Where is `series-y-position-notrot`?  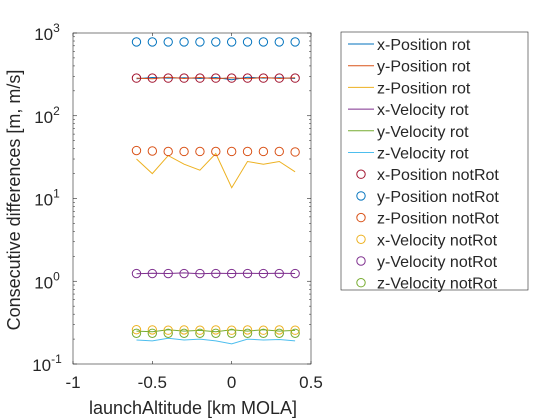 series-y-position-notrot is located at coordinates (215, 42).